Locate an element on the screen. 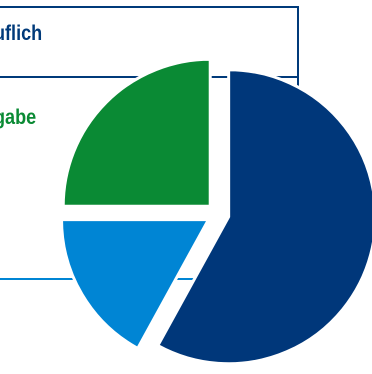 The height and width of the screenshot is (374, 372). pie-slice-light-blue is located at coordinates (136, 284).